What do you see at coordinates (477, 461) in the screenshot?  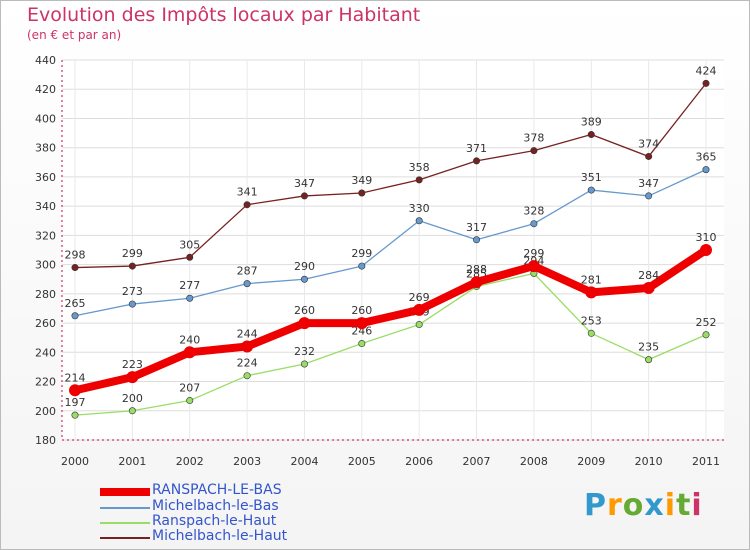 I see `x-tick-label: 2007` at bounding box center [477, 461].